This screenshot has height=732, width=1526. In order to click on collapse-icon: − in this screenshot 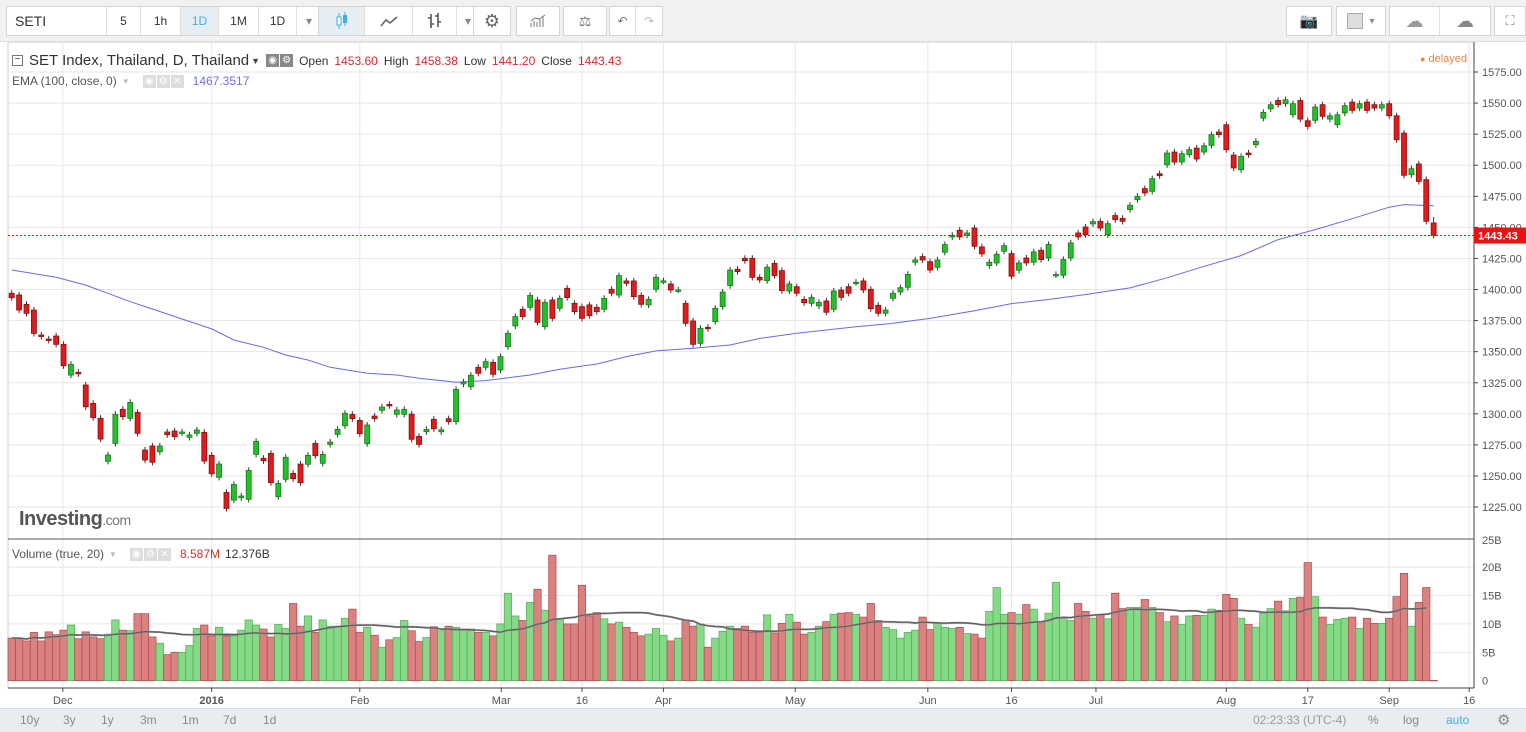, I will do `click(17, 60)`.